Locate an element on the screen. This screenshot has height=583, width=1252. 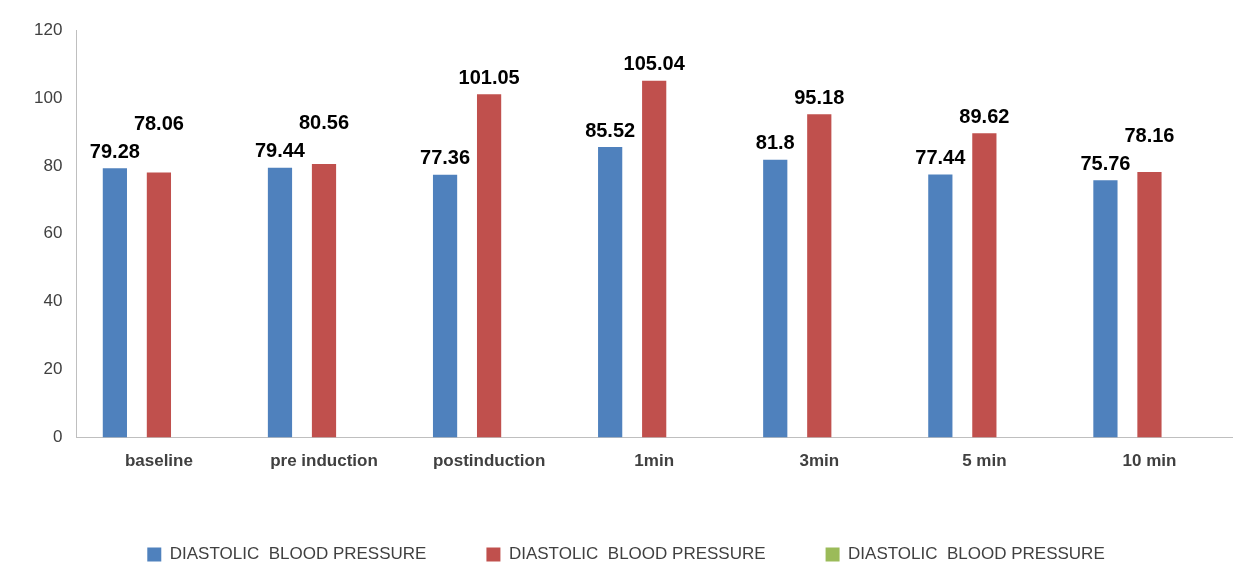
y-tick-label: 80 is located at coordinates (53, 165).